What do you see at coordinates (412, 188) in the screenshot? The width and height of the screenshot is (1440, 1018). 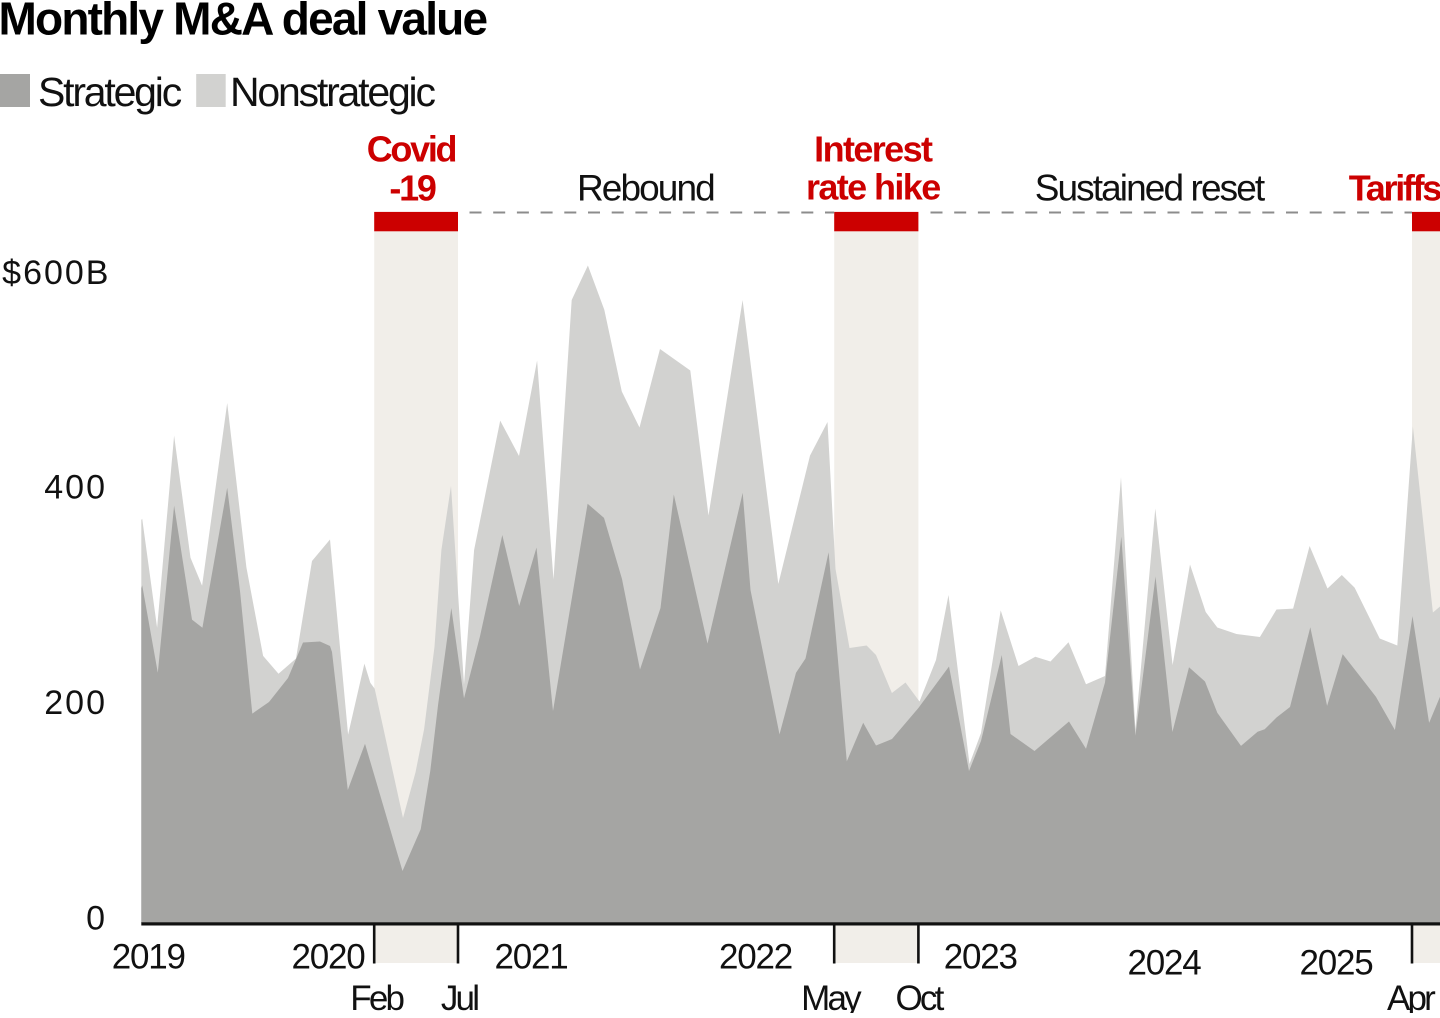 I see `svg-text: -19` at bounding box center [412, 188].